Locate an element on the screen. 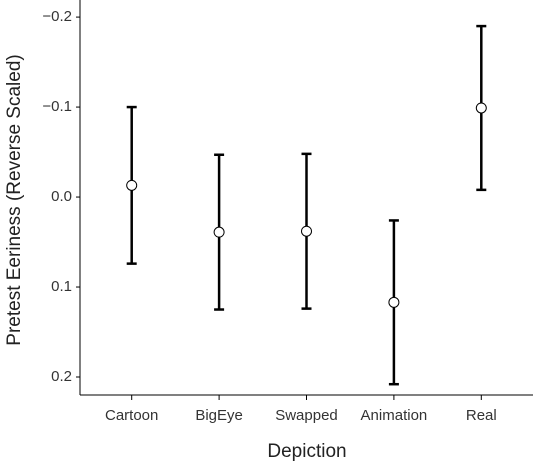  y-tick-label: −0.2 is located at coordinates (57, 16).